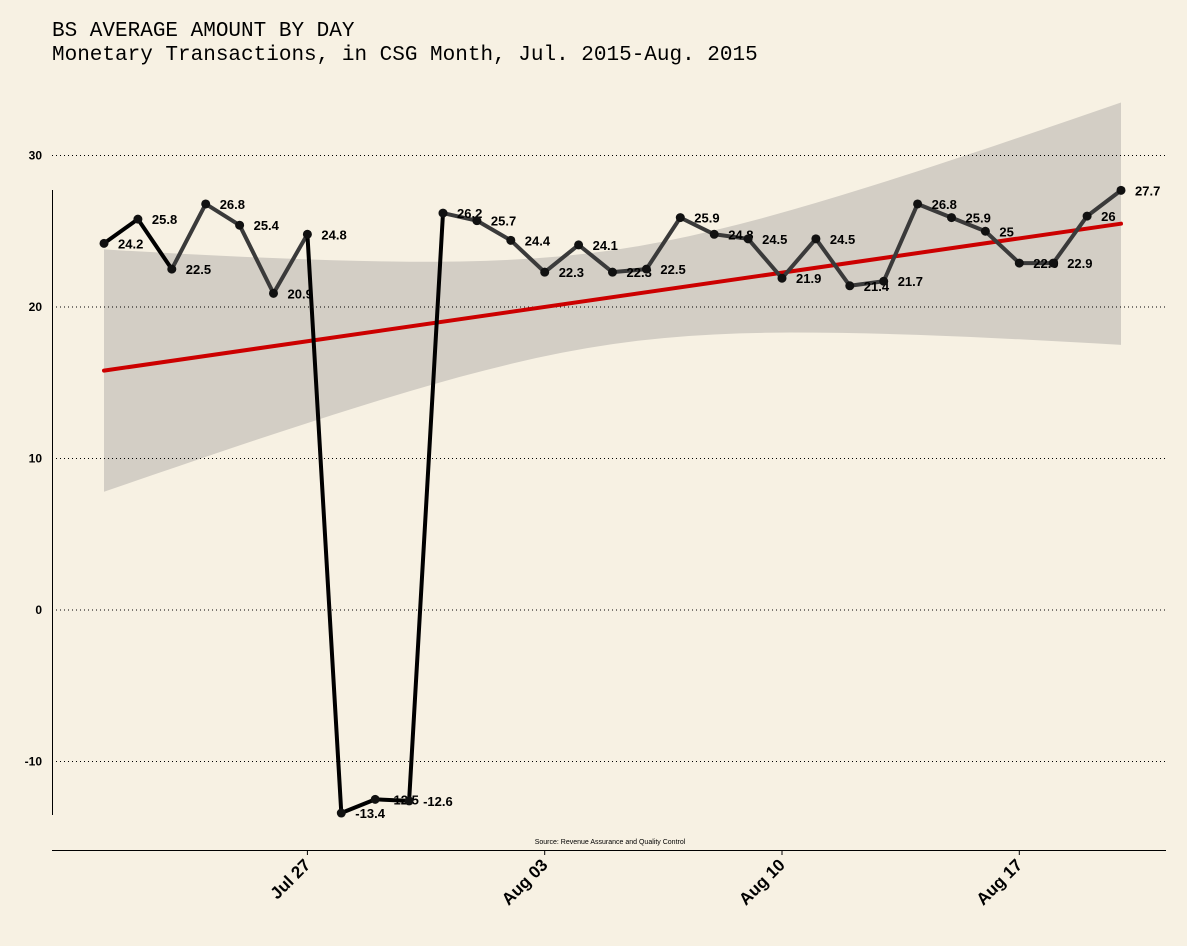 This screenshot has height=946, width=1187. Describe the element at coordinates (438, 801) in the screenshot. I see `data-label: -12.6` at that location.